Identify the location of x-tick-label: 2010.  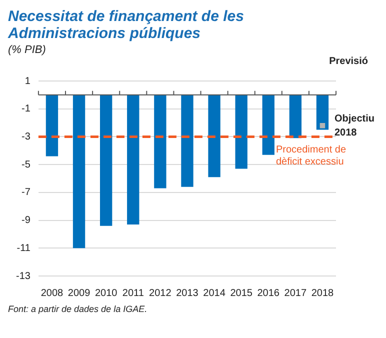
(106, 293).